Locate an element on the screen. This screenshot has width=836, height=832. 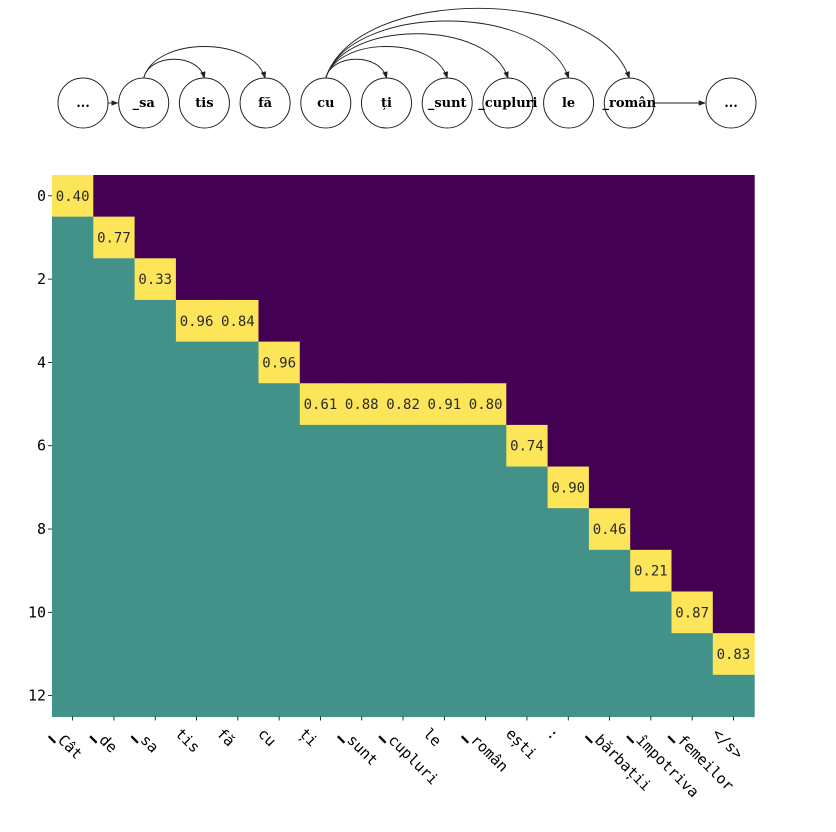
cell-value-label: 0.40 is located at coordinates (73, 197).